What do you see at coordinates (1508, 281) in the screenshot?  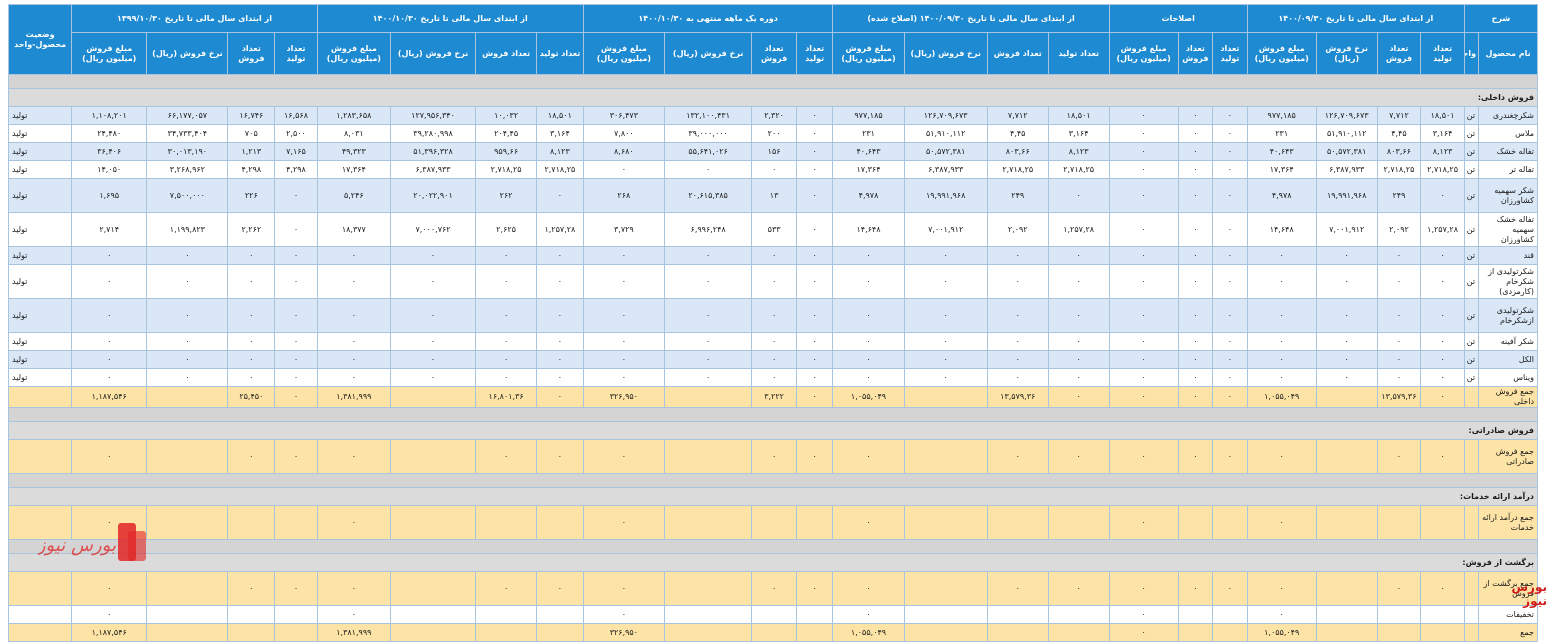 I see `product-name: شکرتولیدی از شکرخام (کارمزدی)` at bounding box center [1508, 281].